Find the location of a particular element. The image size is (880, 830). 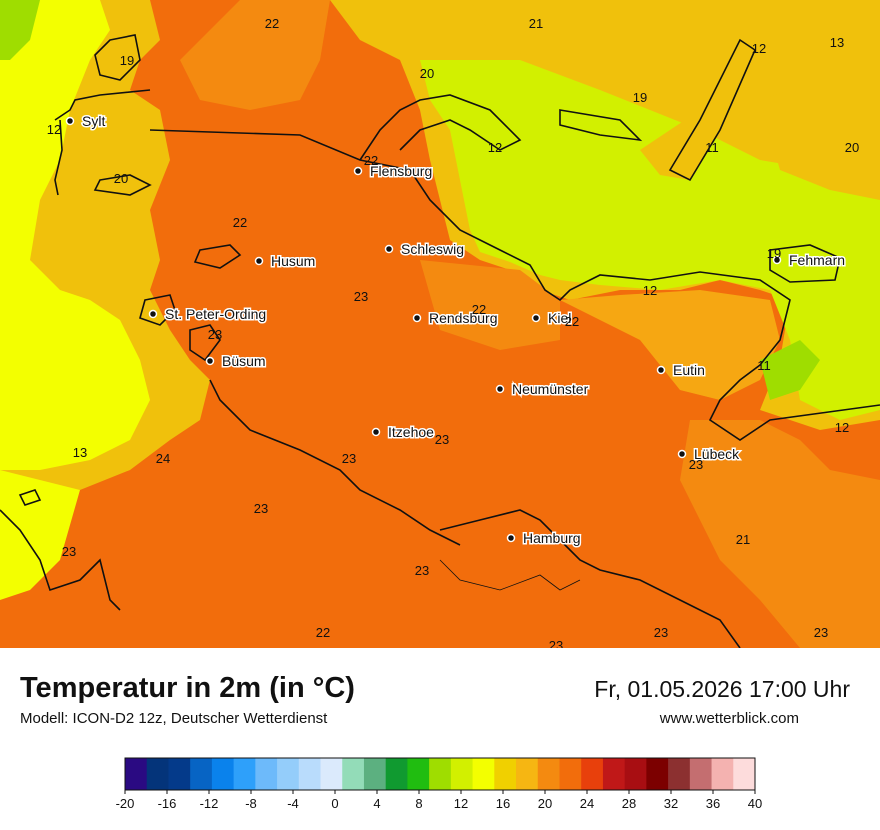

legend-tick-label: -20 is located at coordinates (125, 803).